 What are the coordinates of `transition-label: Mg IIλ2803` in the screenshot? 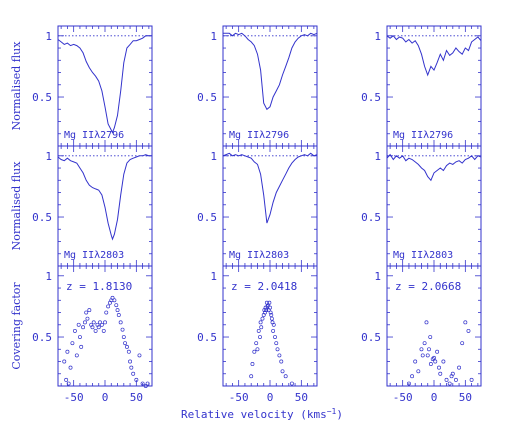 It's located at (259, 255).